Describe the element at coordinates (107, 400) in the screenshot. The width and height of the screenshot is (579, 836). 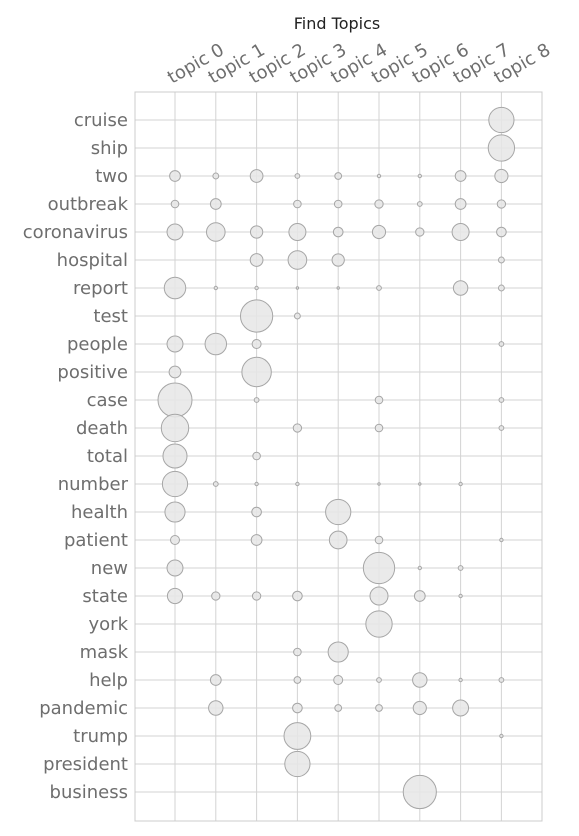
I see `y-tick-label: case` at that location.